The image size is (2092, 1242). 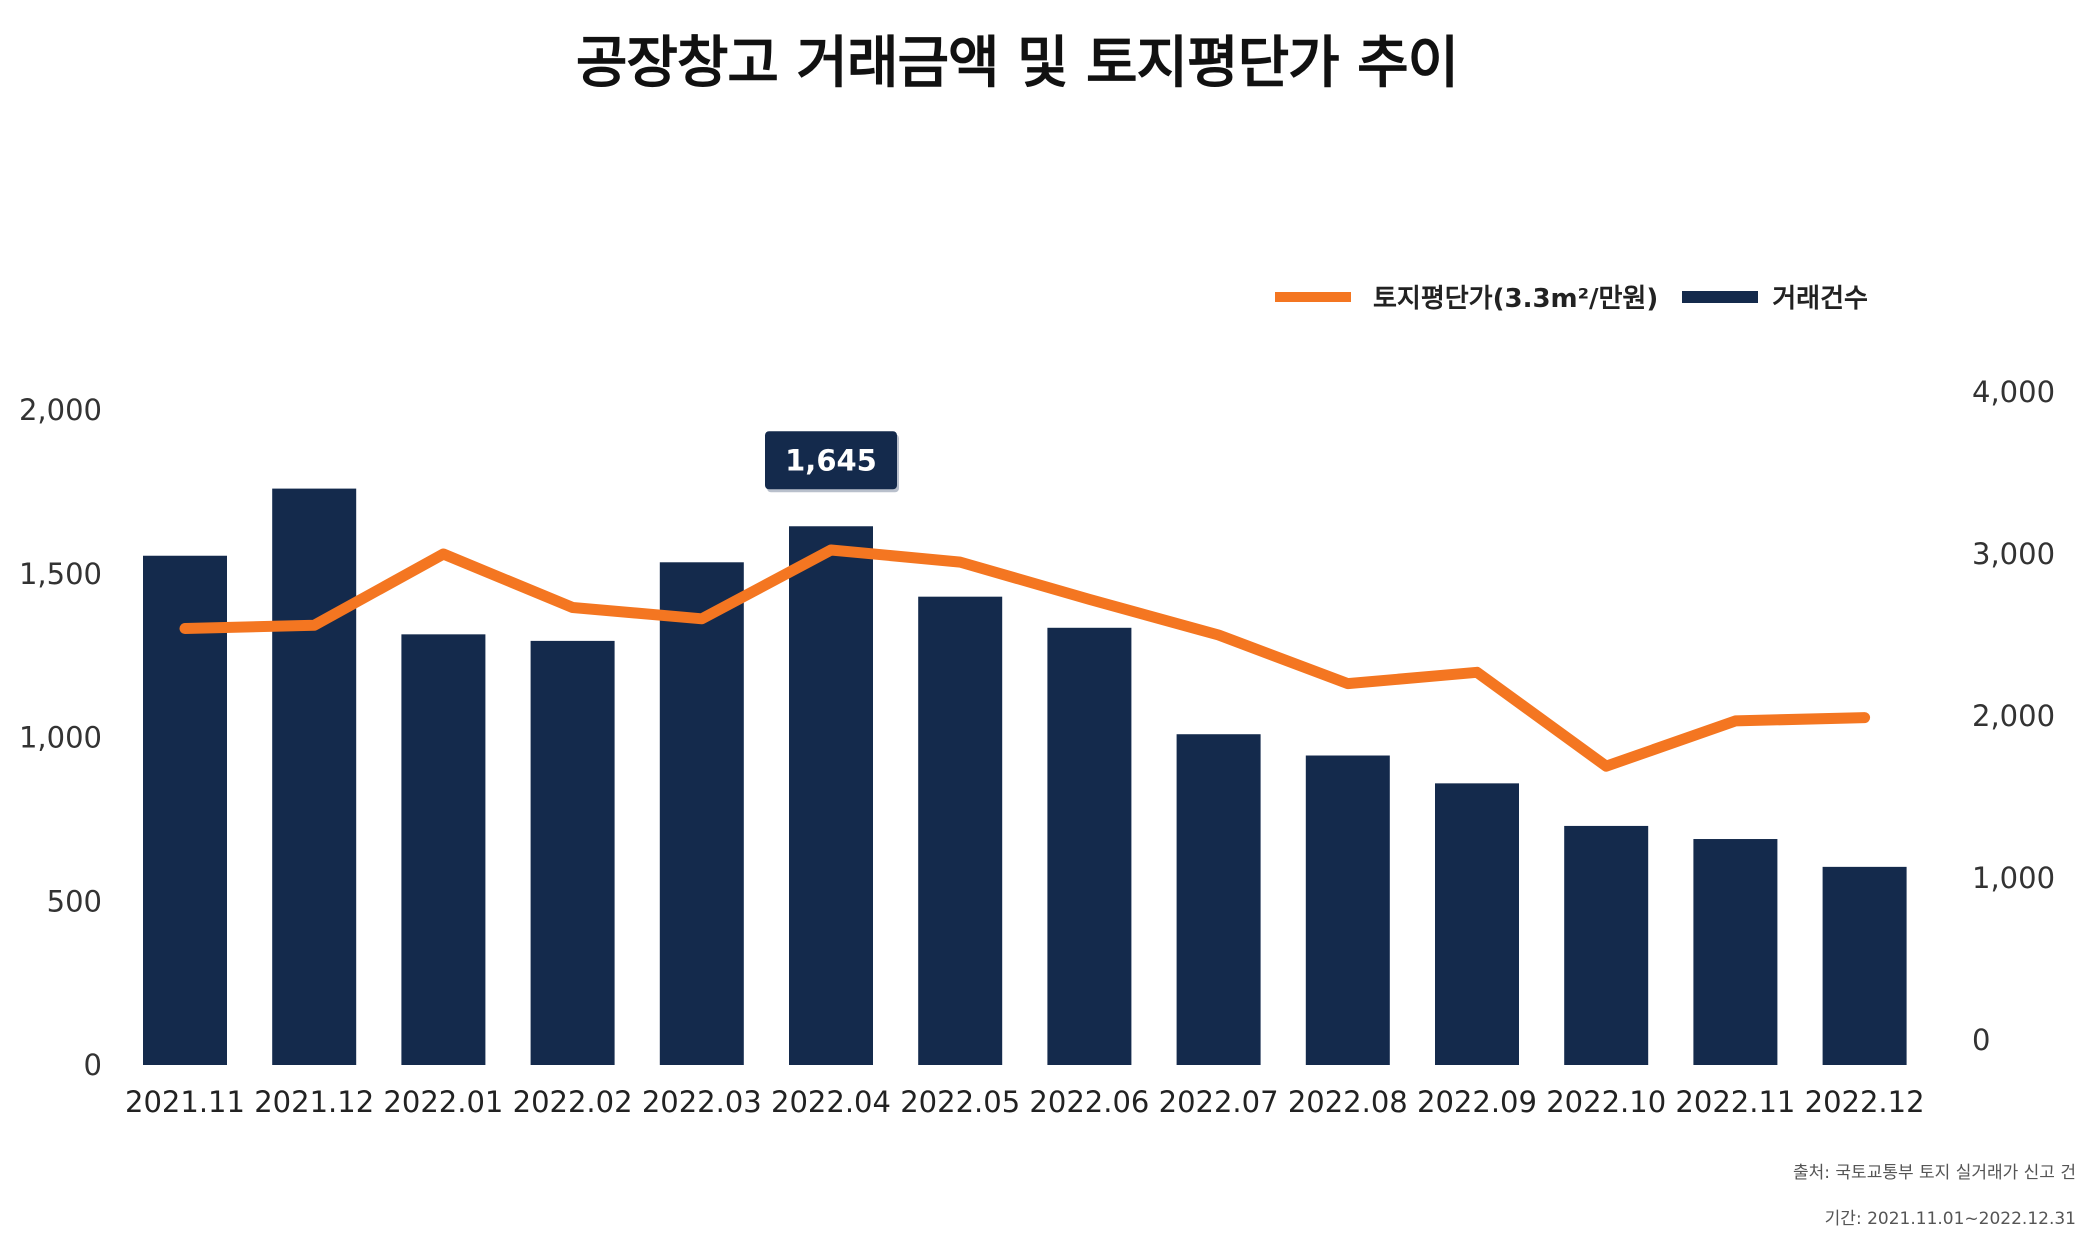 What do you see at coordinates (831, 795) in the screenshot?
I see `bar-2022.04` at bounding box center [831, 795].